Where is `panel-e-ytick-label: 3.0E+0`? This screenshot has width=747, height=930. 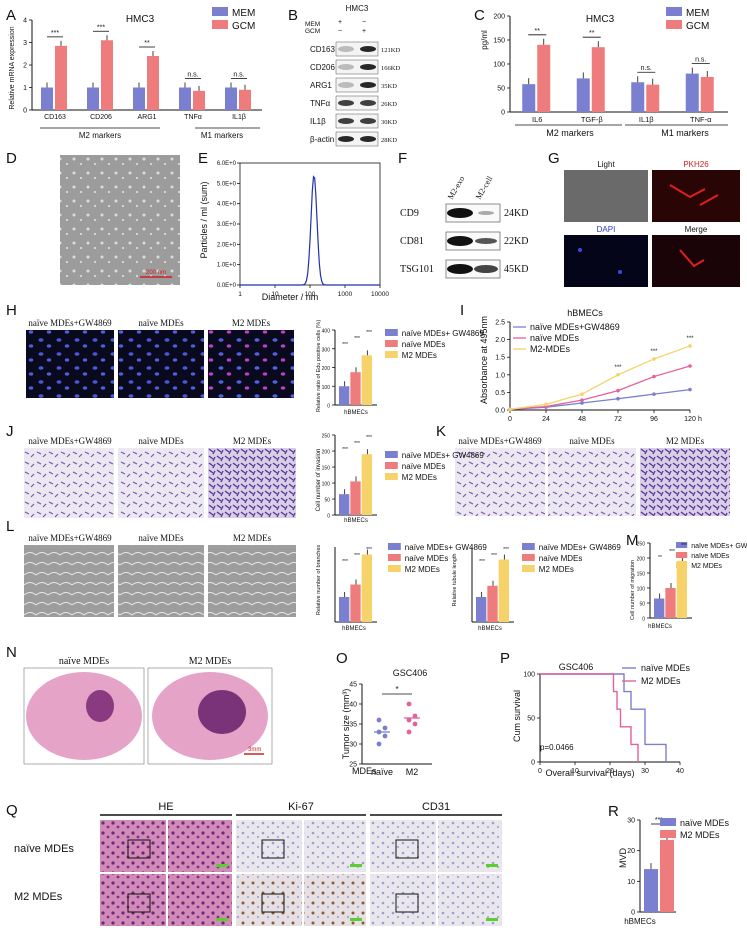 panel-e-ytick-label: 3.0E+0 is located at coordinates (227, 225).